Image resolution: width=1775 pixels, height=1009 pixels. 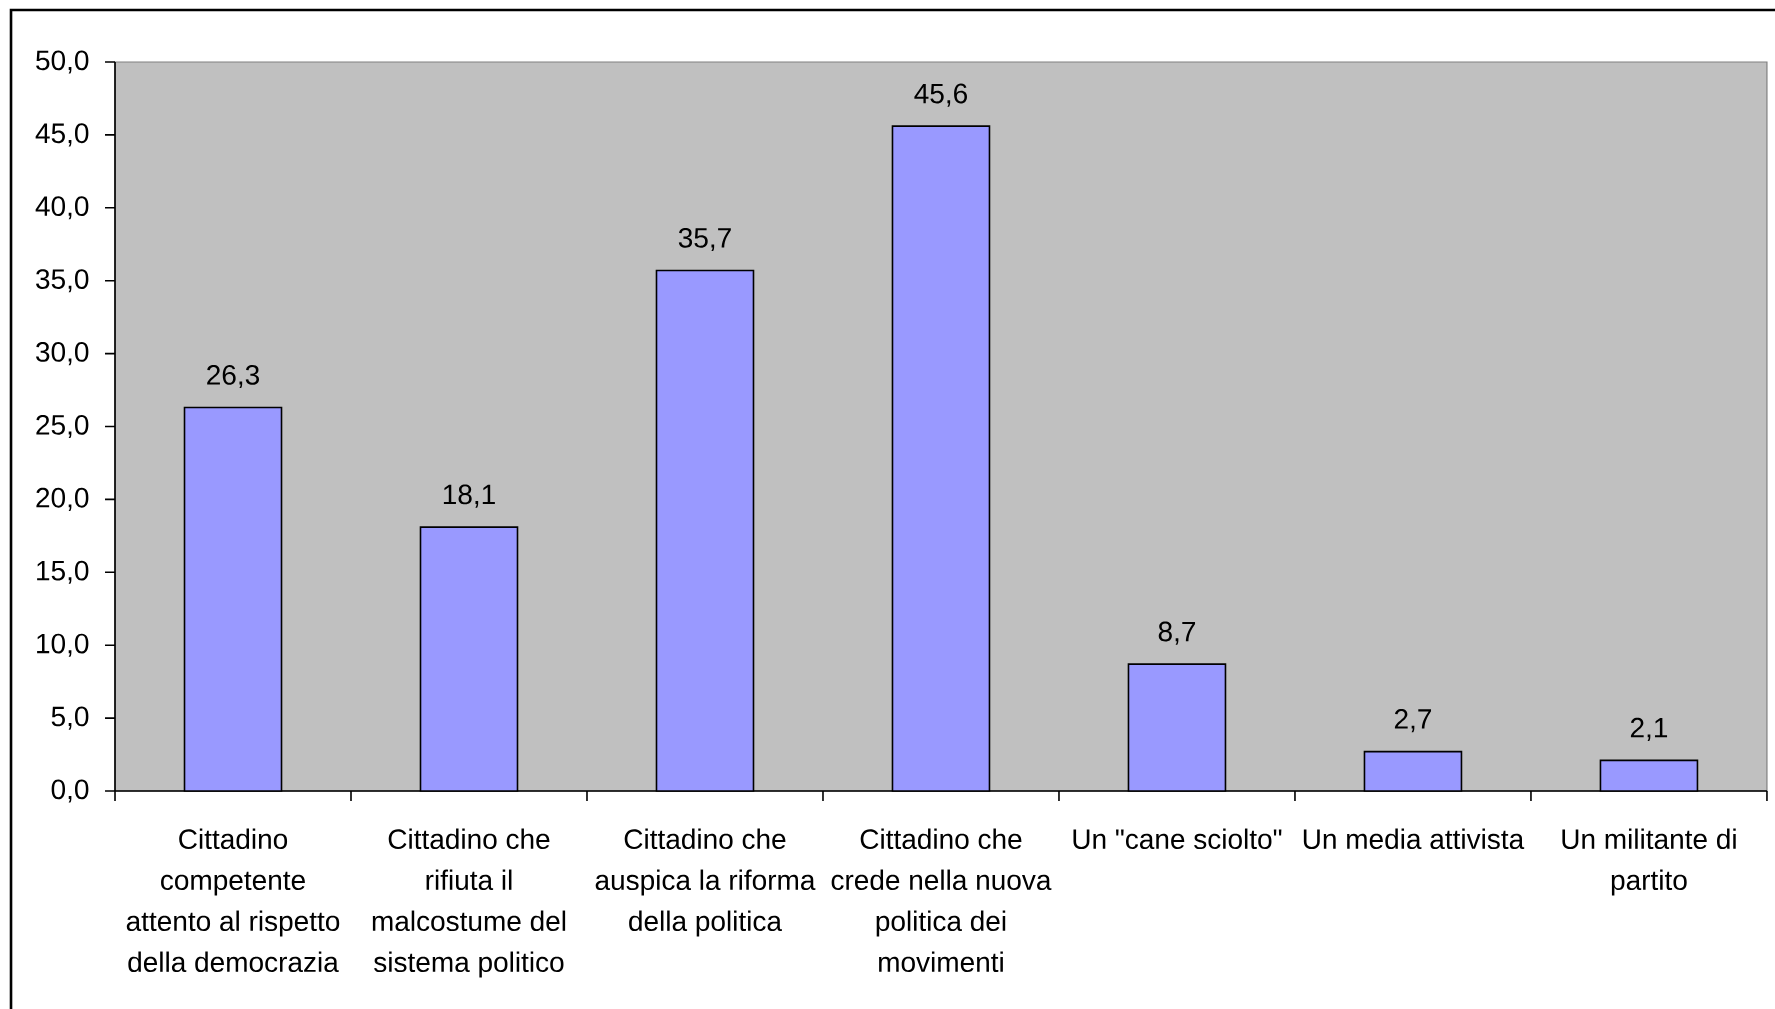 What do you see at coordinates (62, 281) in the screenshot?
I see `y-tick-label: 35,0` at bounding box center [62, 281].